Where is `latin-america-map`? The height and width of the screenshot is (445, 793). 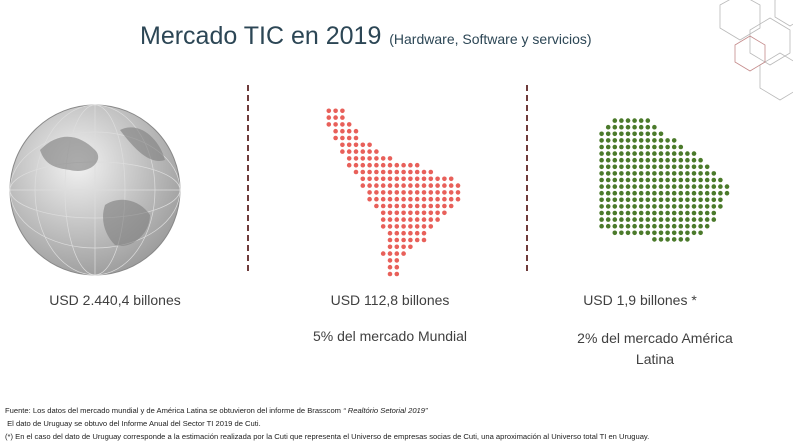 latin-america-map is located at coordinates (393, 192).